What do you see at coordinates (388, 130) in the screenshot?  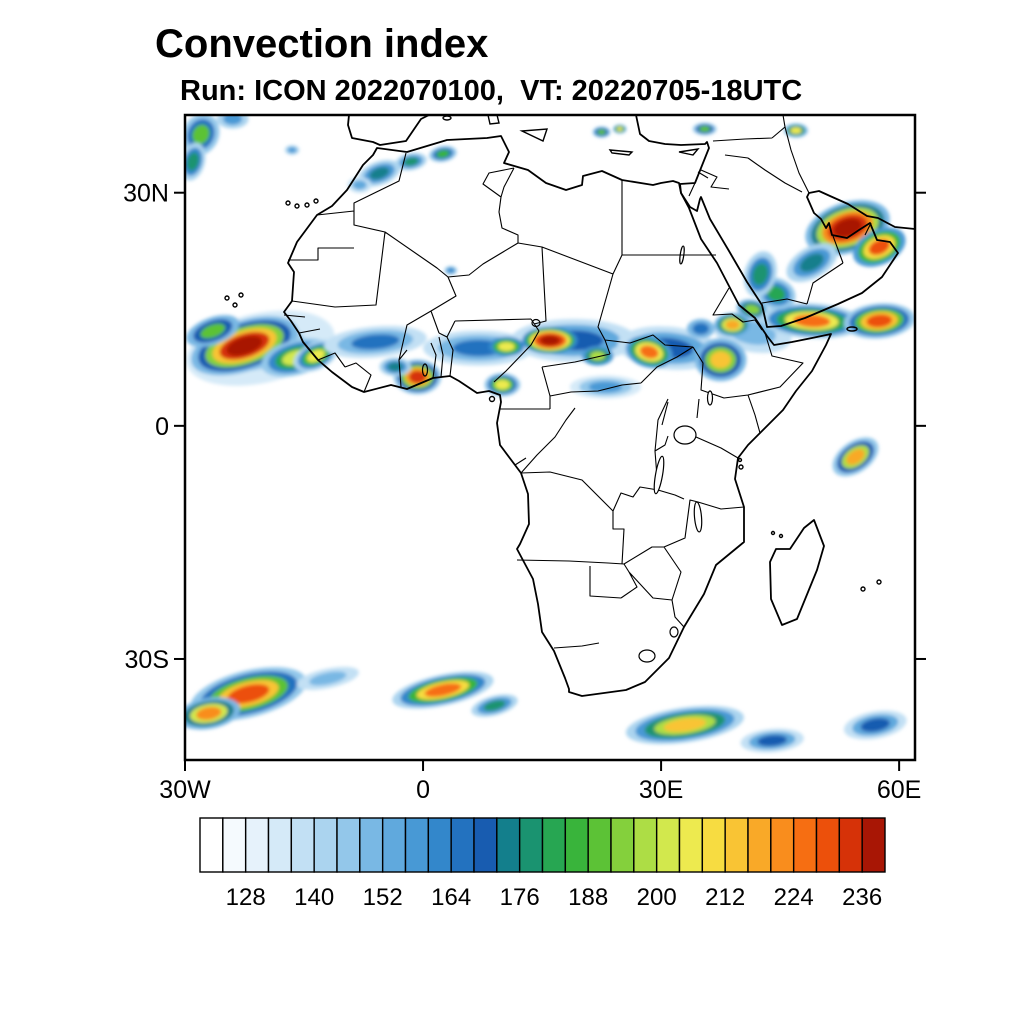 I see `coastline-iberia` at bounding box center [388, 130].